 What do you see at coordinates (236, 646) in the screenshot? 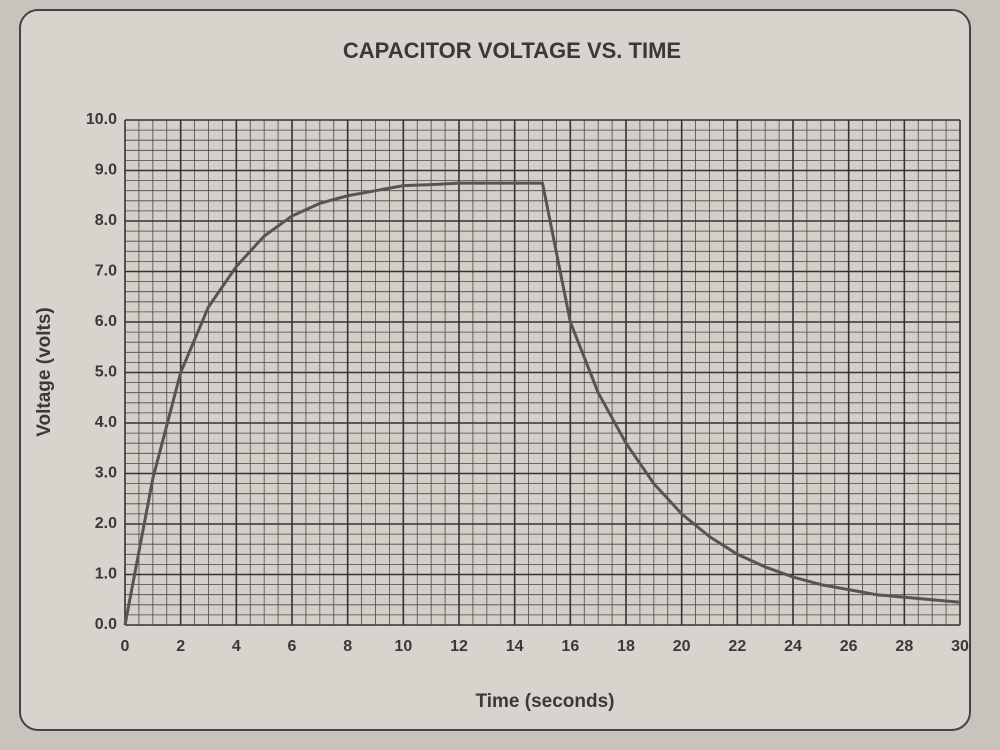
I see `x-tick-label: 4` at bounding box center [236, 646].